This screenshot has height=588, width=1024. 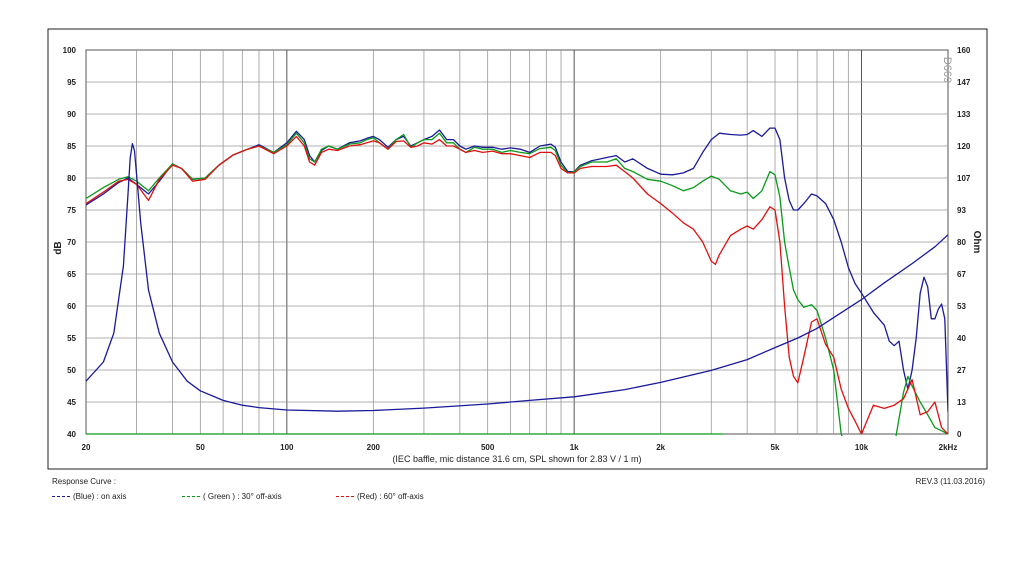 What do you see at coordinates (345, 496) in the screenshot?
I see `legend-swatch-red` at bounding box center [345, 496].